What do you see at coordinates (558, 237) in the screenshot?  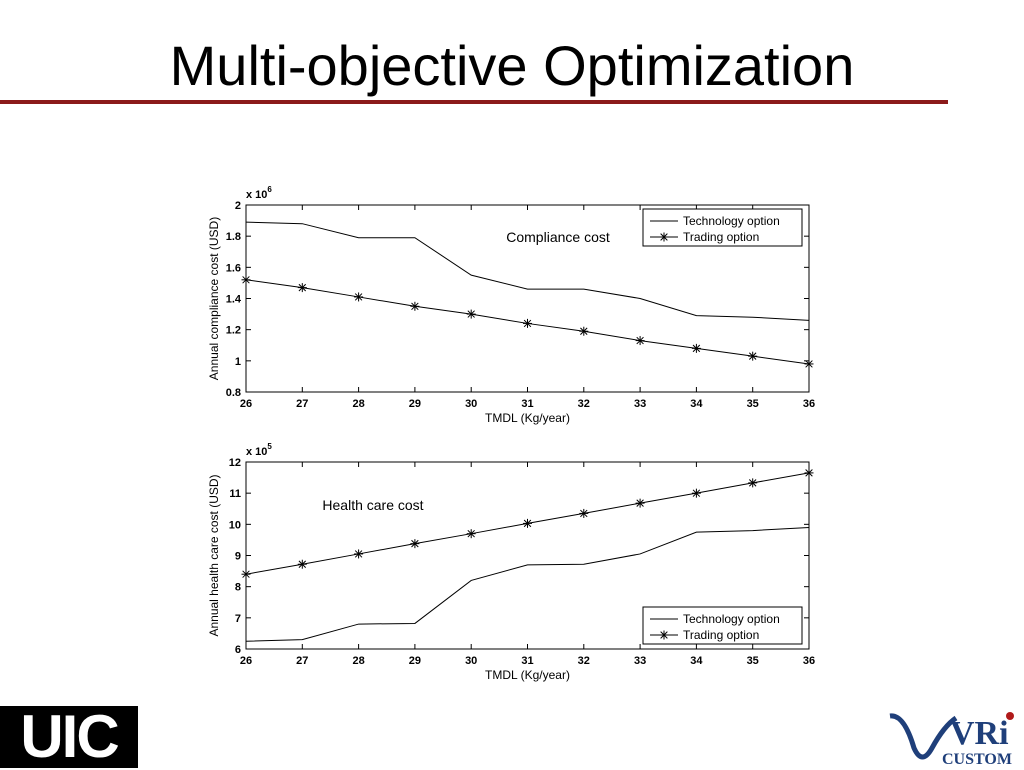 I see `chart-annotation: Compliance cost` at bounding box center [558, 237].